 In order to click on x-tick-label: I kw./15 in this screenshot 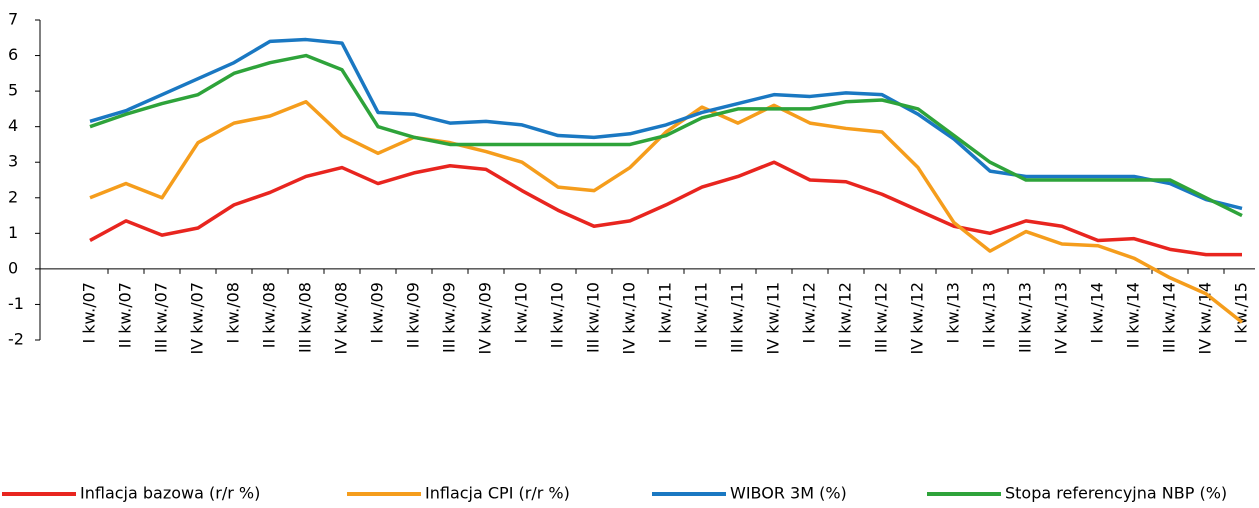, I will do `click(1241, 313)`.